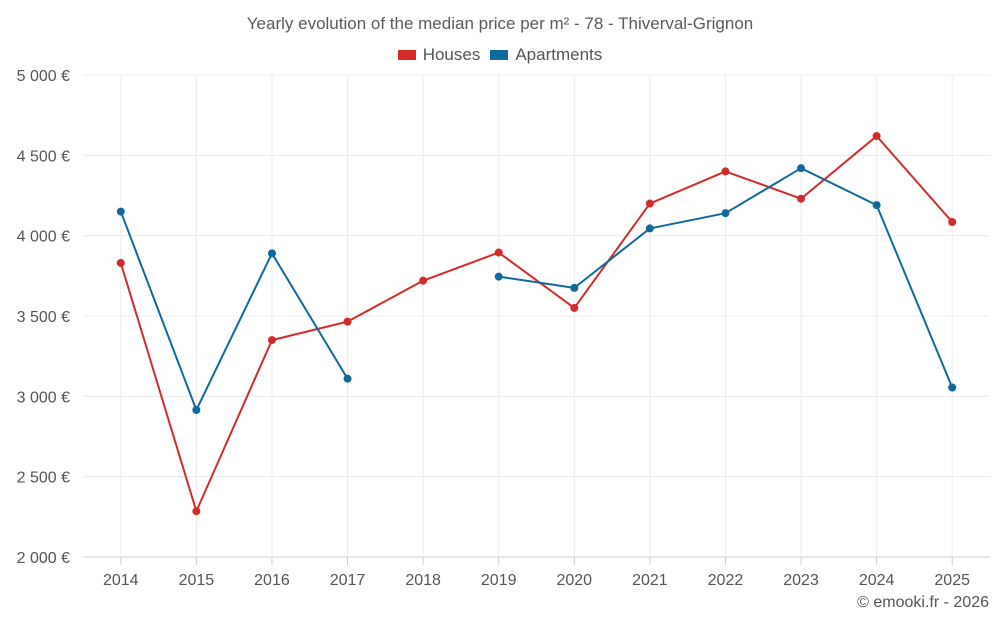  I want to click on legend: Houses Apartments, so click(500, 55).